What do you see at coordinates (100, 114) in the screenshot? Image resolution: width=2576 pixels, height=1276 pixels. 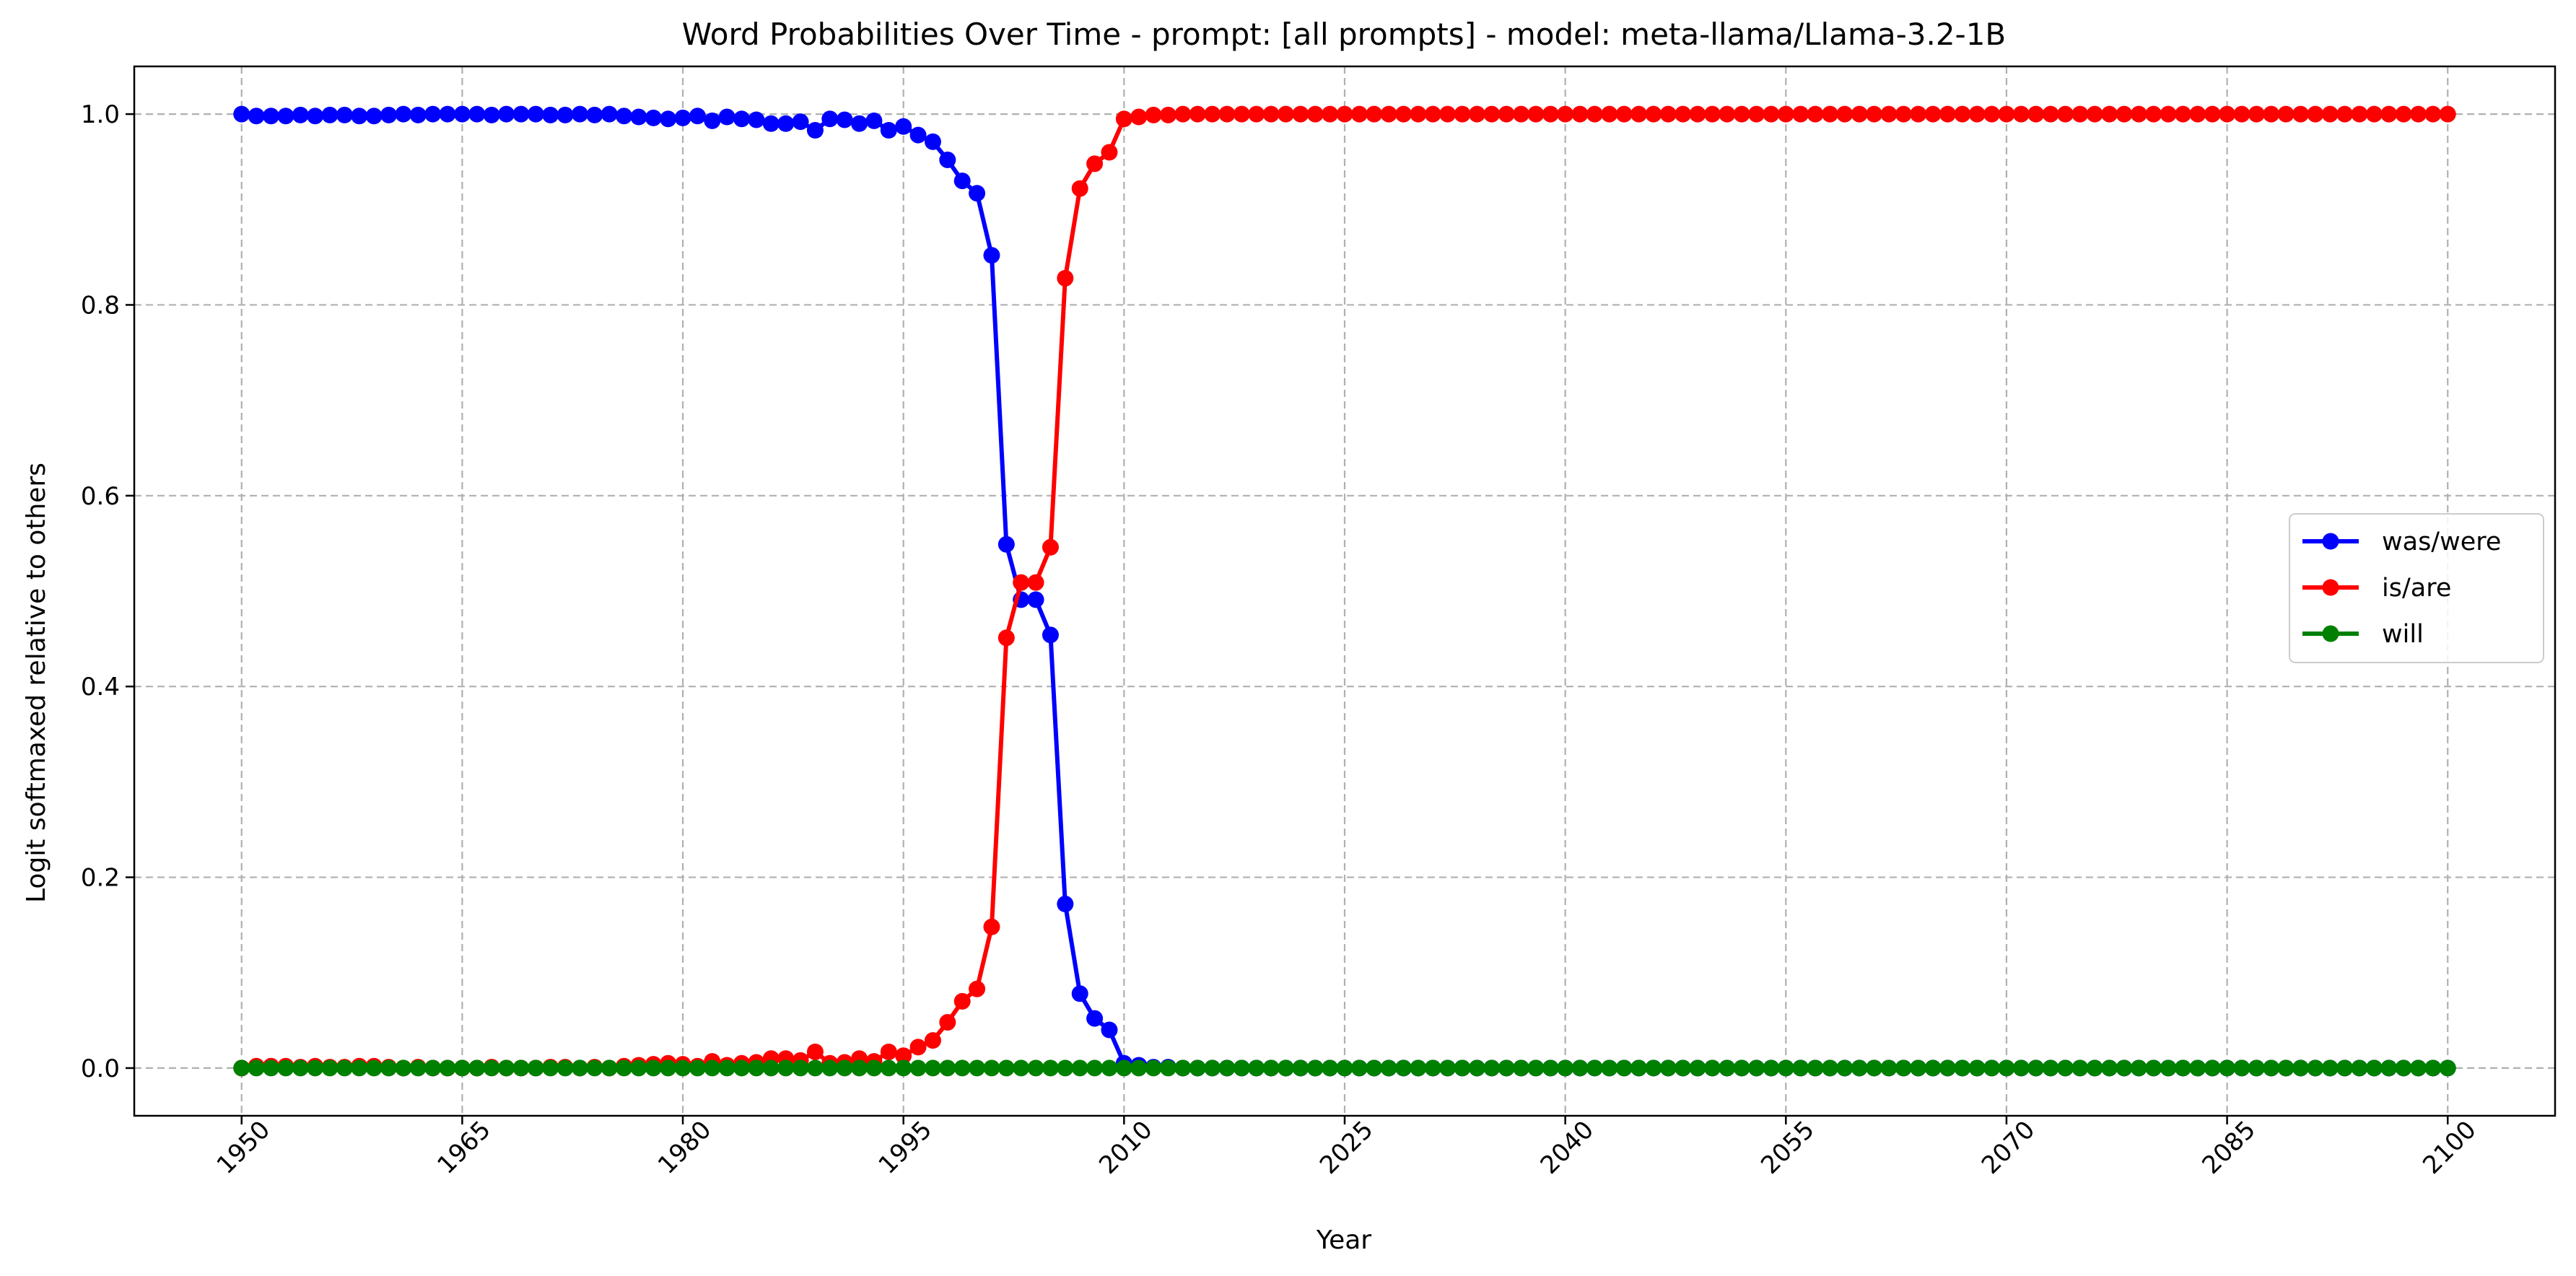 I see `y-tick-label: 1.0` at bounding box center [100, 114].